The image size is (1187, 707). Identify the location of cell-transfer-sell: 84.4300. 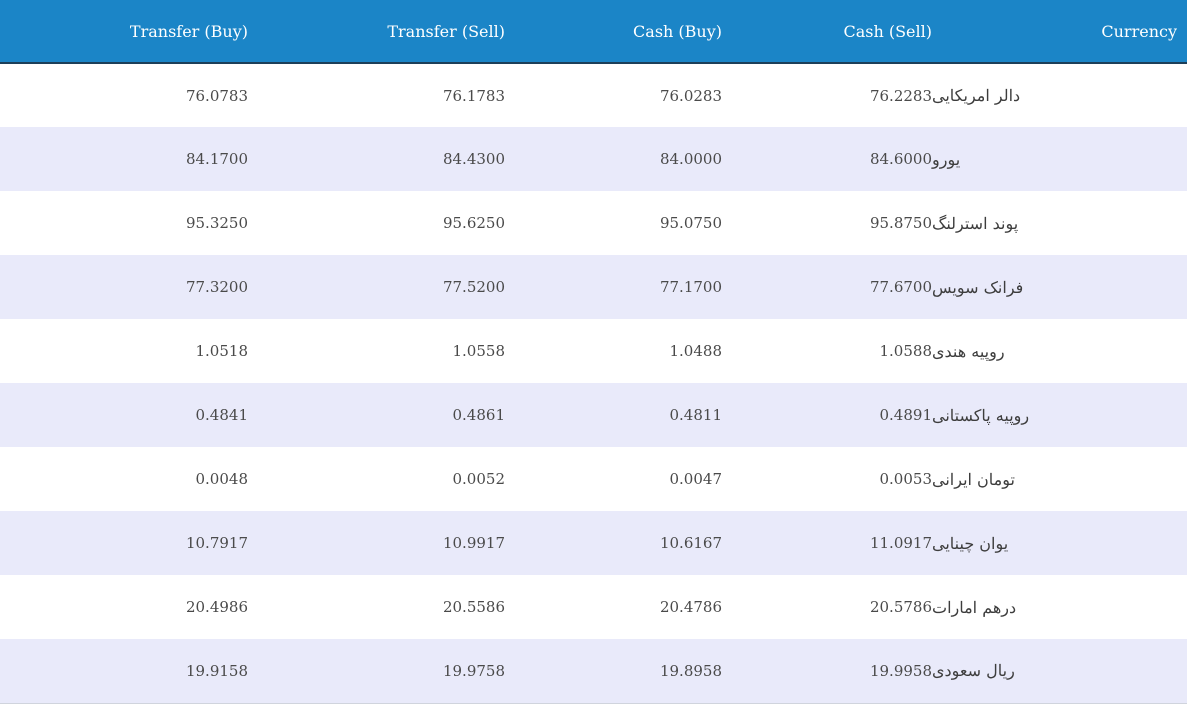
(473, 159).